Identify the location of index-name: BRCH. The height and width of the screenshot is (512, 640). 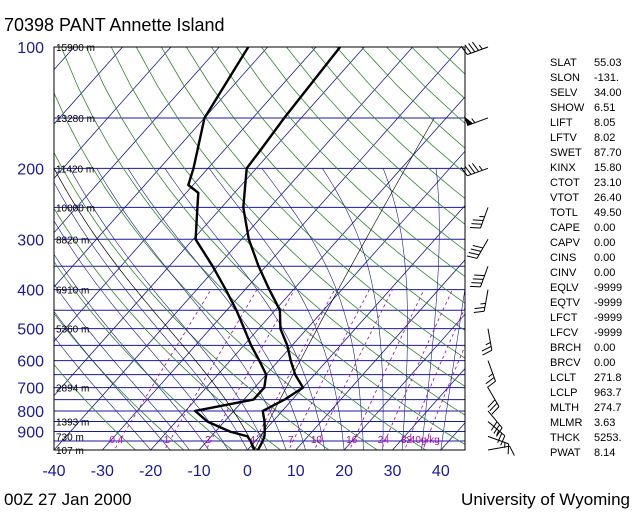
(565, 348).